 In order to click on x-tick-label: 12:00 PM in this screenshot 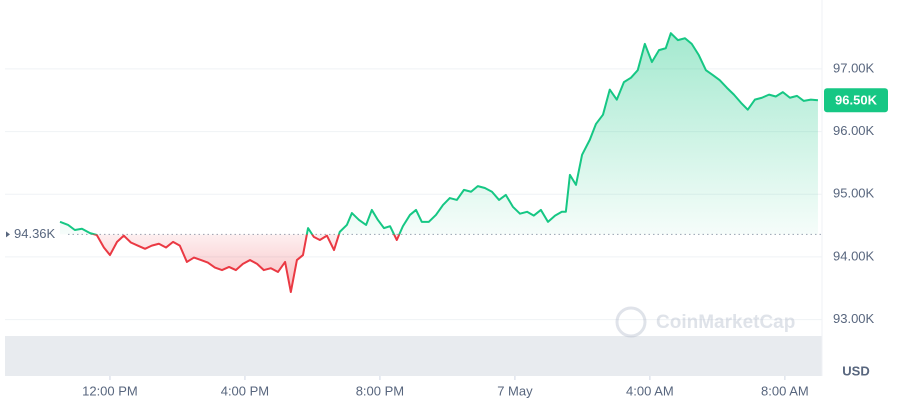, I will do `click(110, 390)`.